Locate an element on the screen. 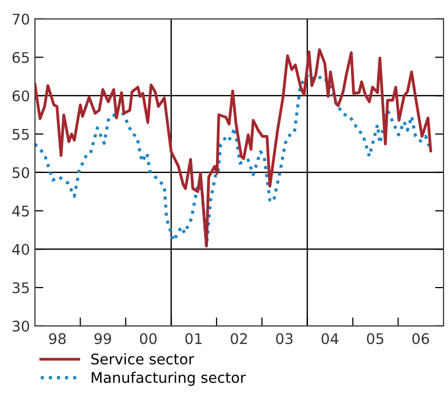 The image size is (448, 411). x-tick-label: 04 is located at coordinates (330, 338).